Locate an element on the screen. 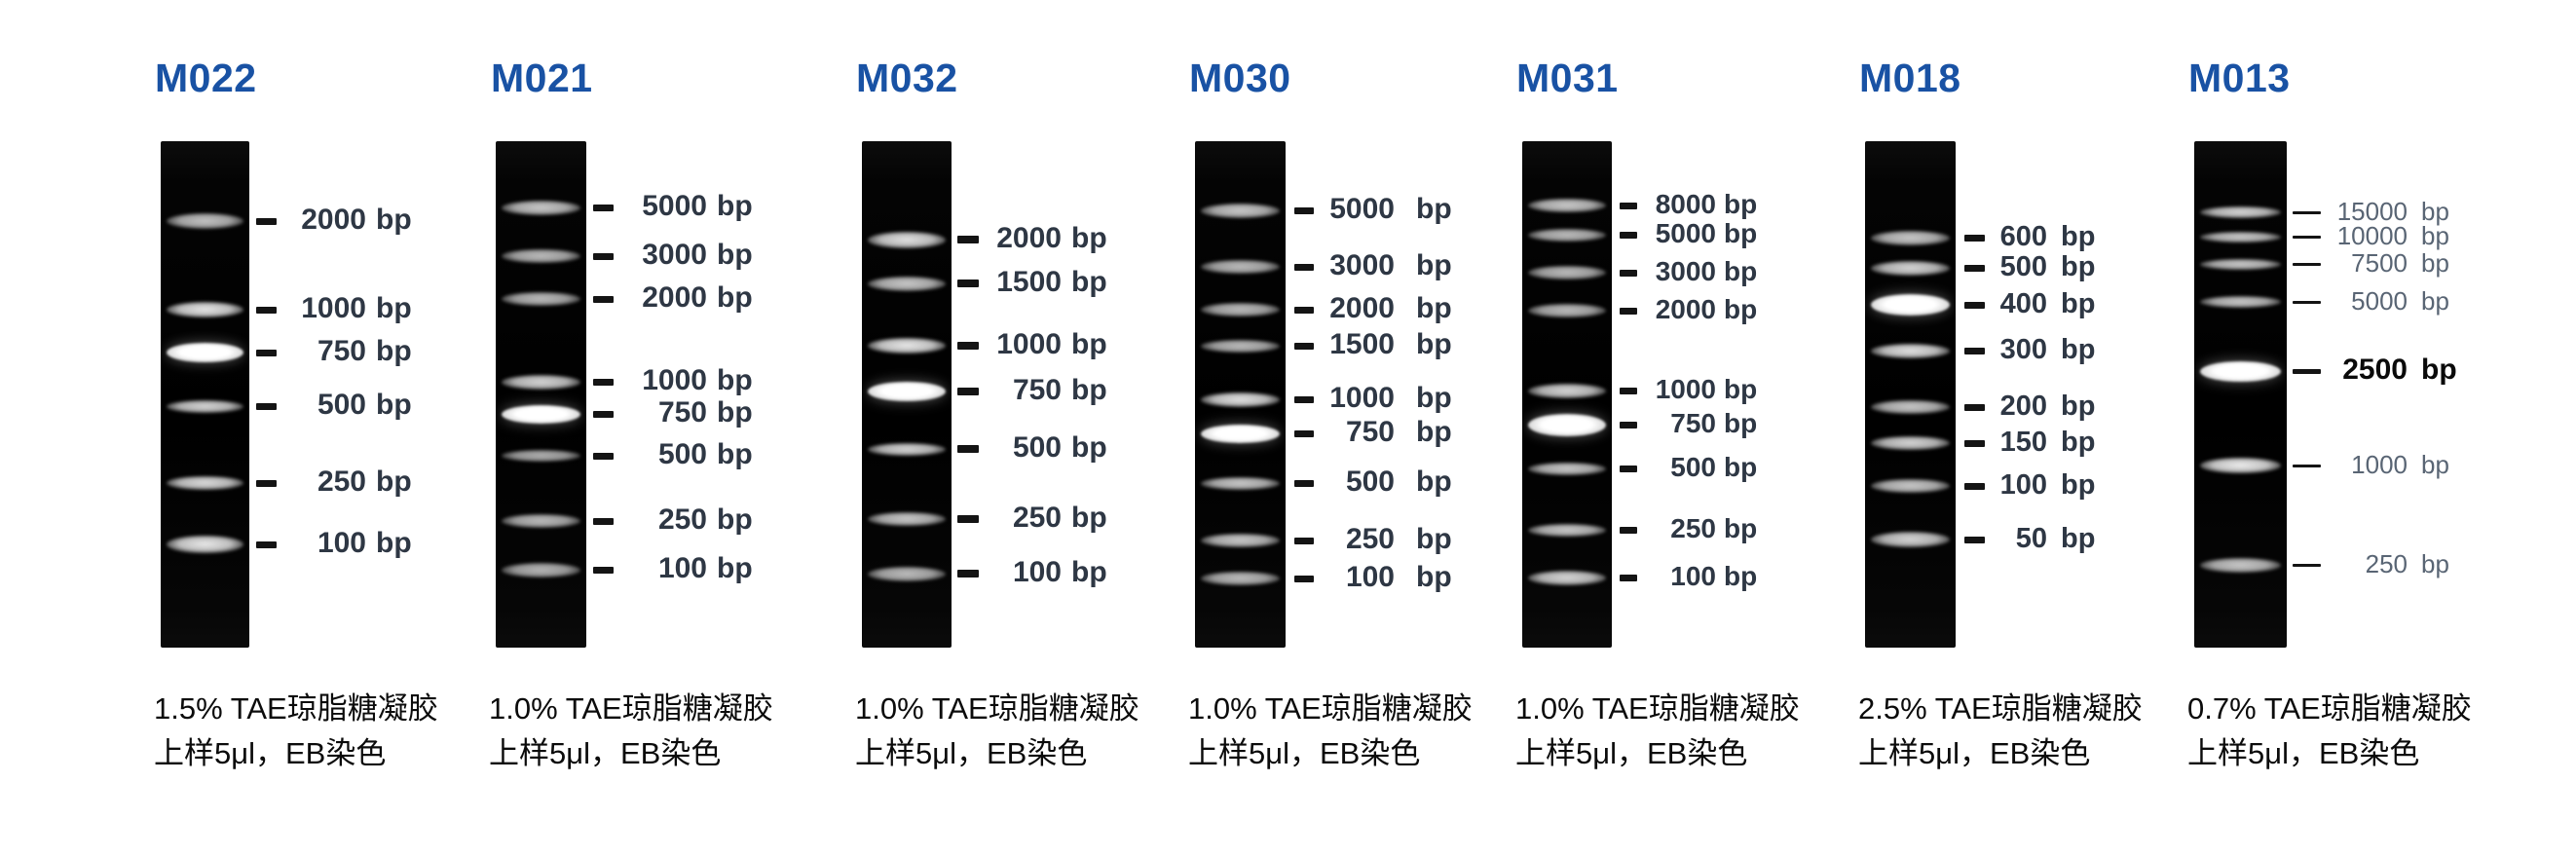 The width and height of the screenshot is (2576, 857). tick-mark-M022-2000bp is located at coordinates (266, 221).